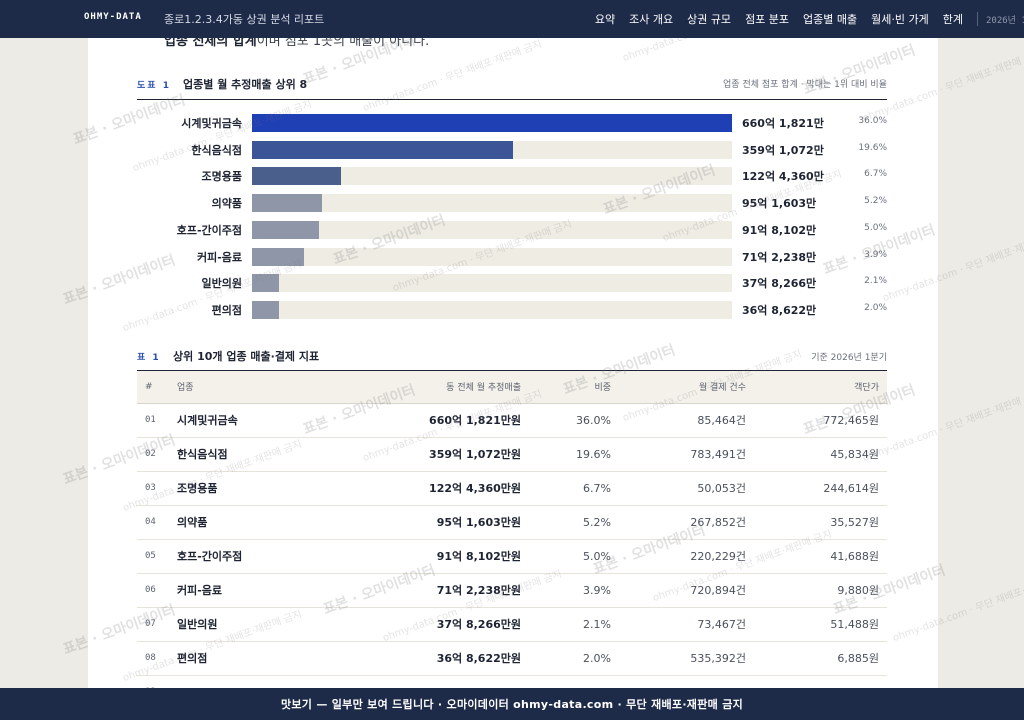  What do you see at coordinates (820, 454) in the screenshot?
I see `row-avg-ticket: 45,834원` at bounding box center [820, 454].